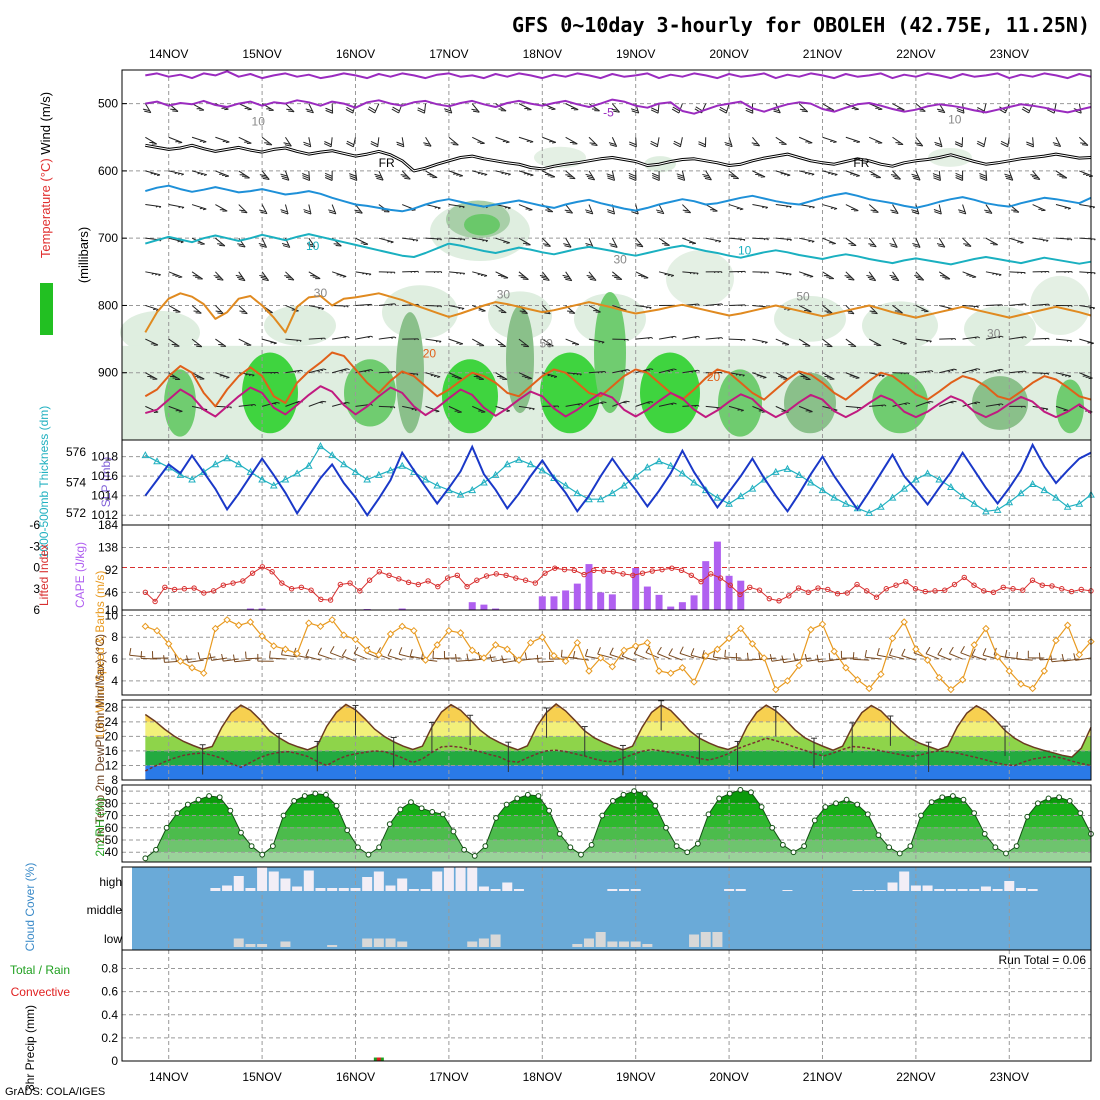 Image resolution: width=1100 pixels, height=1100 pixels. Describe the element at coordinates (618, 846) in the screenshot. I see `rh-band` at that location.